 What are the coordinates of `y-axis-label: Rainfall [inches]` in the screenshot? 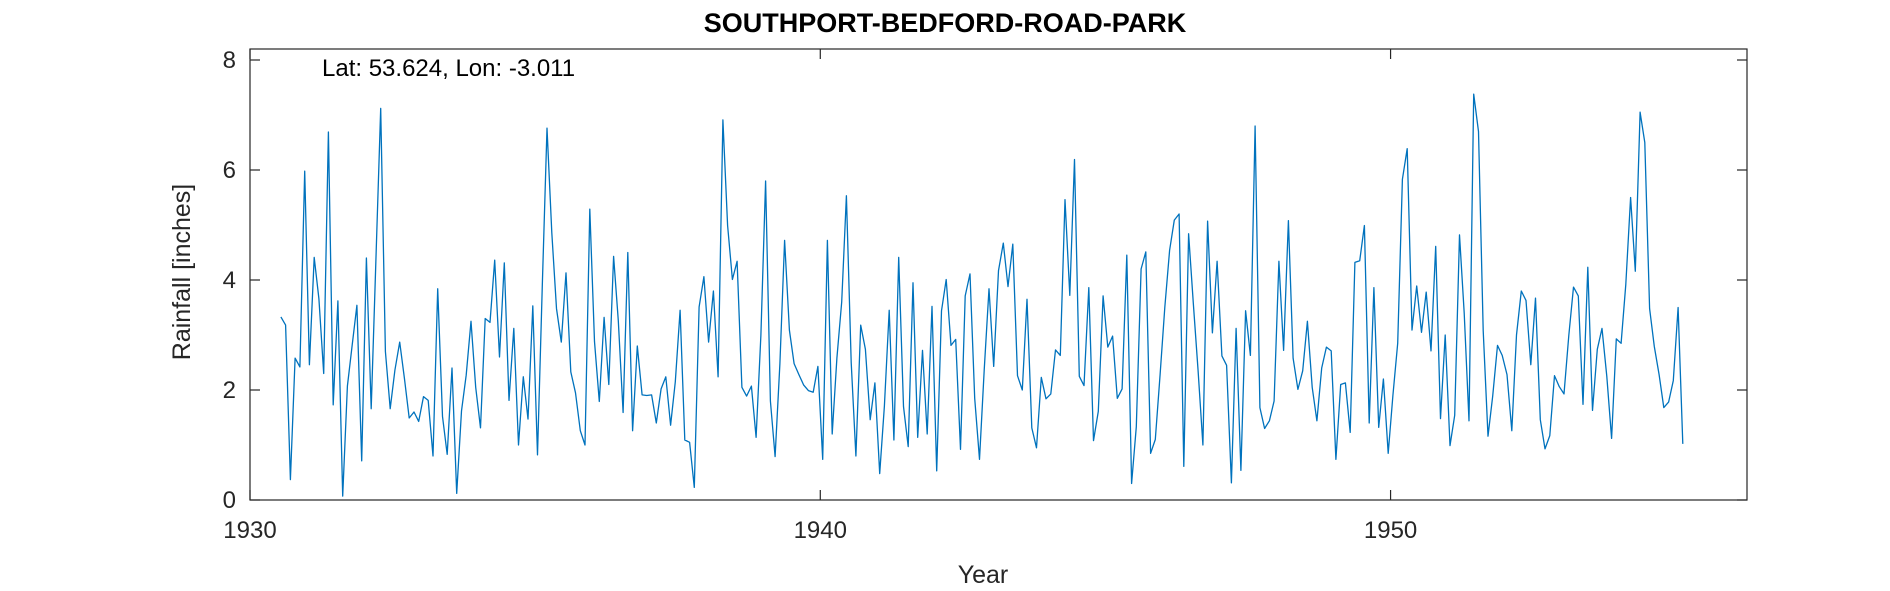 It's located at (182, 272).